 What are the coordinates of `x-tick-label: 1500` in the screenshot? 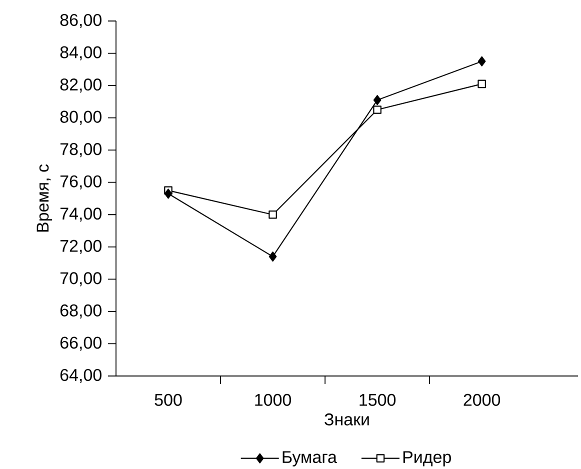 It's located at (378, 400).